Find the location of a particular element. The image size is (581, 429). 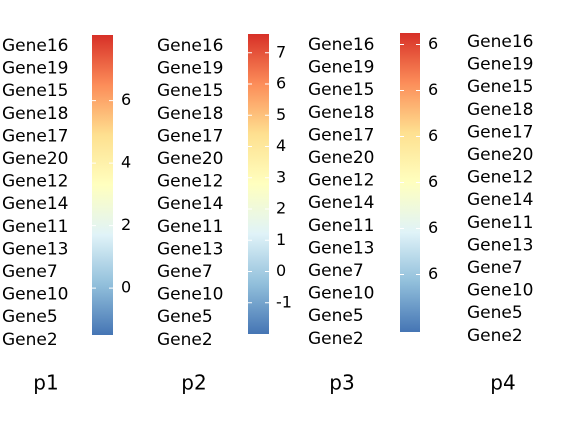

panel-label: p2 is located at coordinates (193, 383).